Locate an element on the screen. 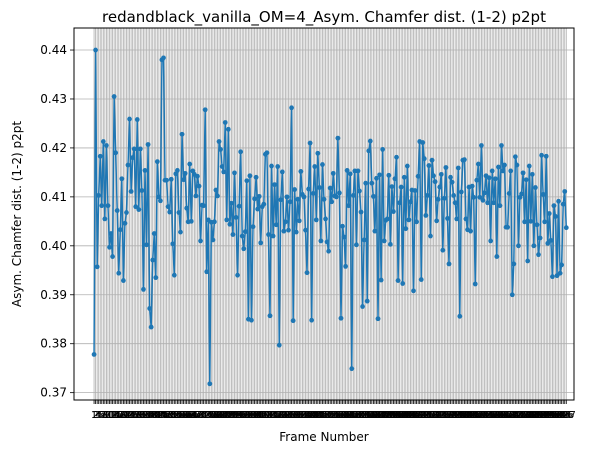 This screenshot has width=592, height=455. x-tick-label: 104 is located at coordinates (252, 415).